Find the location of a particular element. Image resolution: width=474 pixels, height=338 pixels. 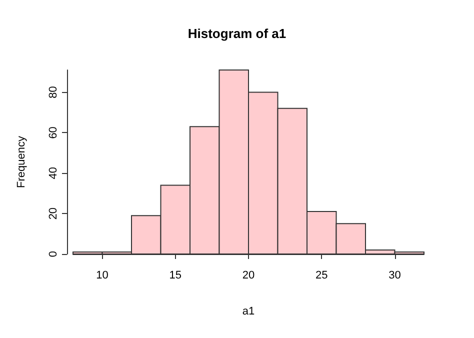

x-axis-title: a1 is located at coordinates (248, 312).